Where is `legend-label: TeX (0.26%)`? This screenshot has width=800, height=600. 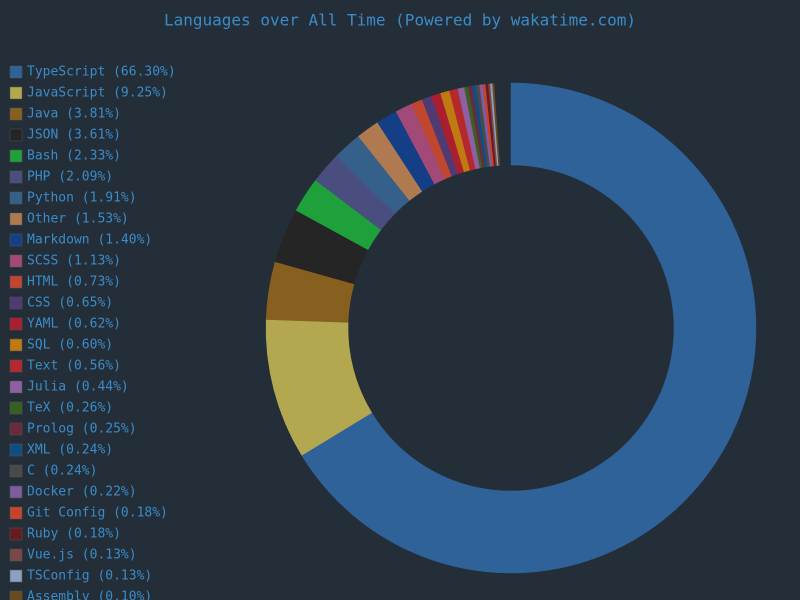
legend-label: TeX (0.26%) is located at coordinates (70, 408).